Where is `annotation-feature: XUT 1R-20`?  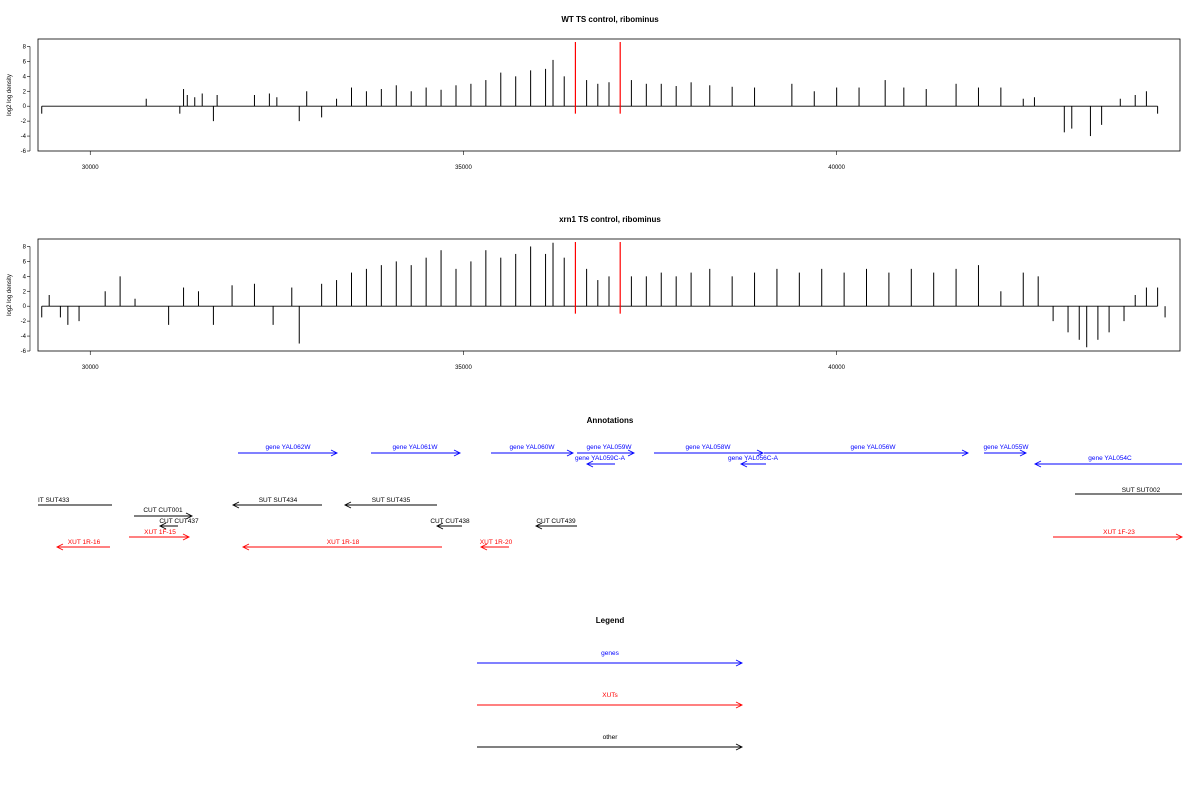
annotation-feature: XUT 1R-20 is located at coordinates (496, 545).